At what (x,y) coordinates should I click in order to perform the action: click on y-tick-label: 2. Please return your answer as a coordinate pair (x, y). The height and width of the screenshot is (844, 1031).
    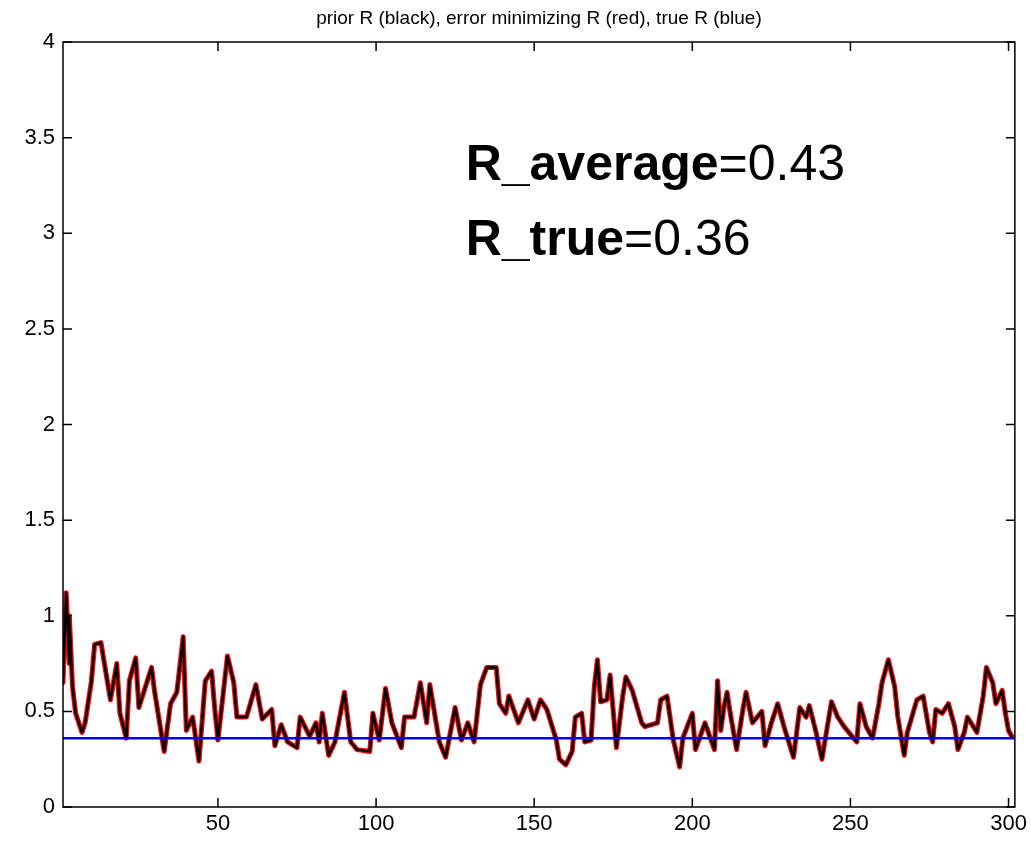
    Looking at the image, I should click on (48, 423).